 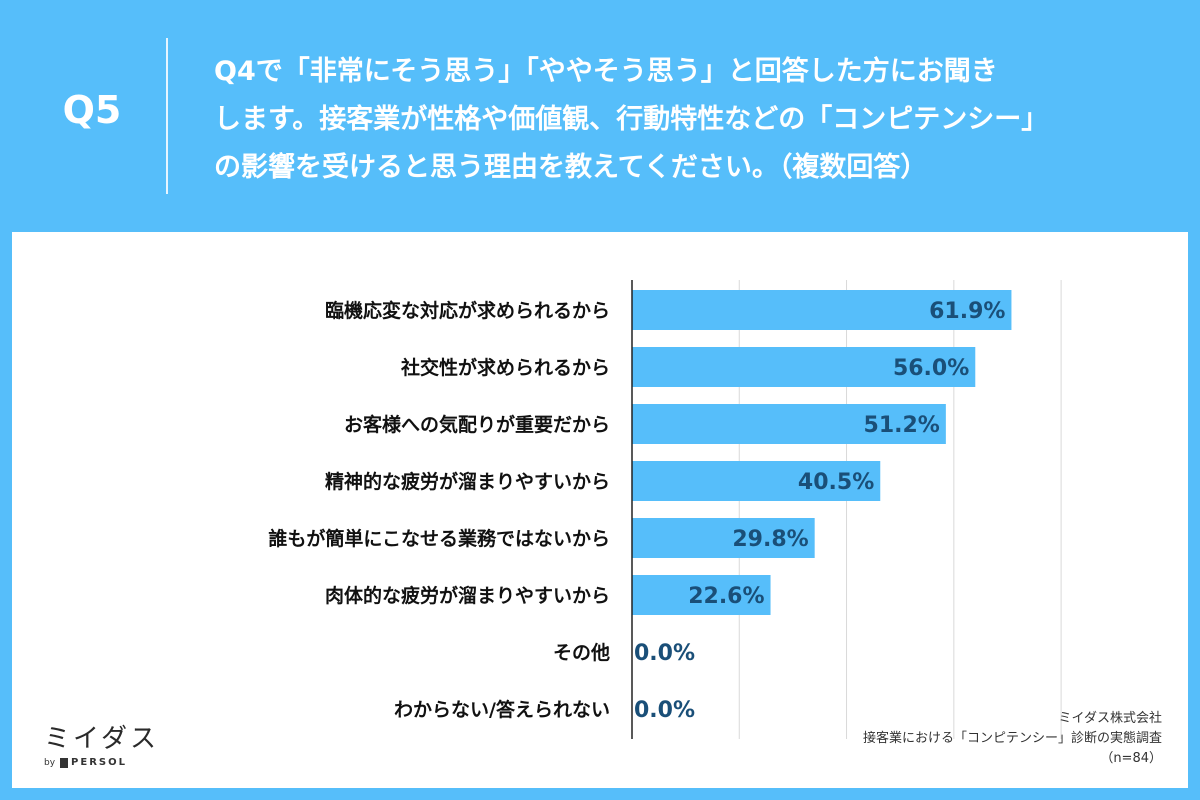 I want to click on category-label: 肉体的な疲労が溜まりやすいから, so click(x=467, y=595).